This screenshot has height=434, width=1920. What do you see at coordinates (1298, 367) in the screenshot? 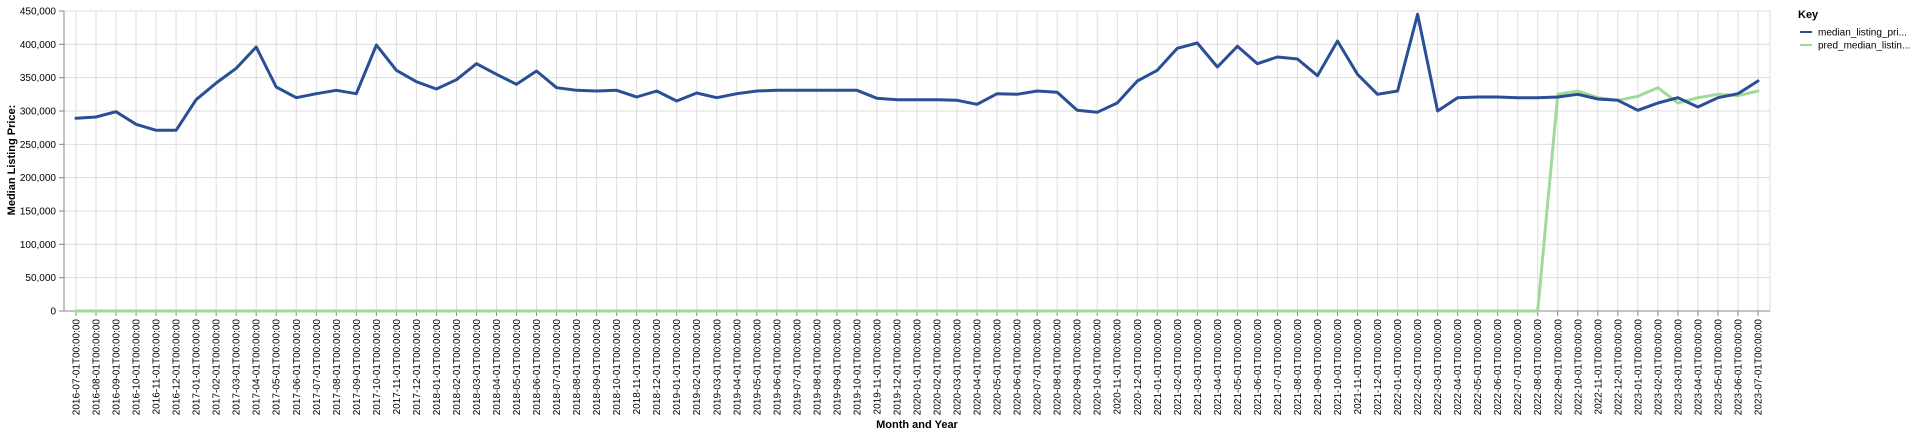
I see `x-tick-label: 2021-08-01T00:00:00` at bounding box center [1298, 367].